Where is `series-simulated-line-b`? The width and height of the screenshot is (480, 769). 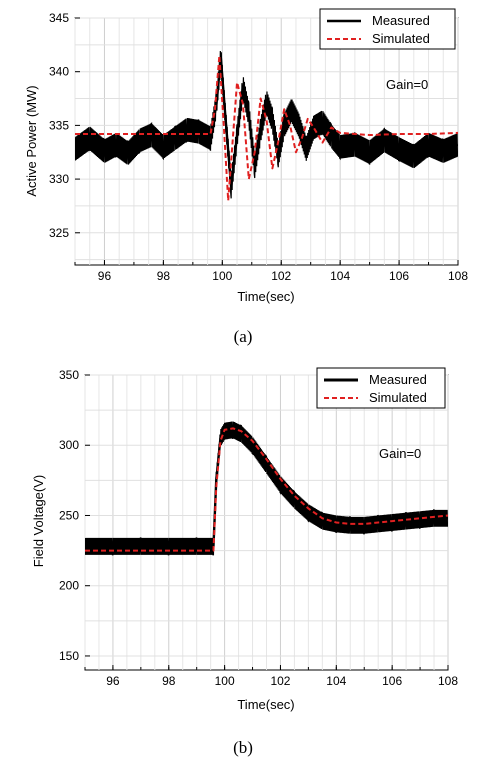 series-simulated-line-b is located at coordinates (266, 489).